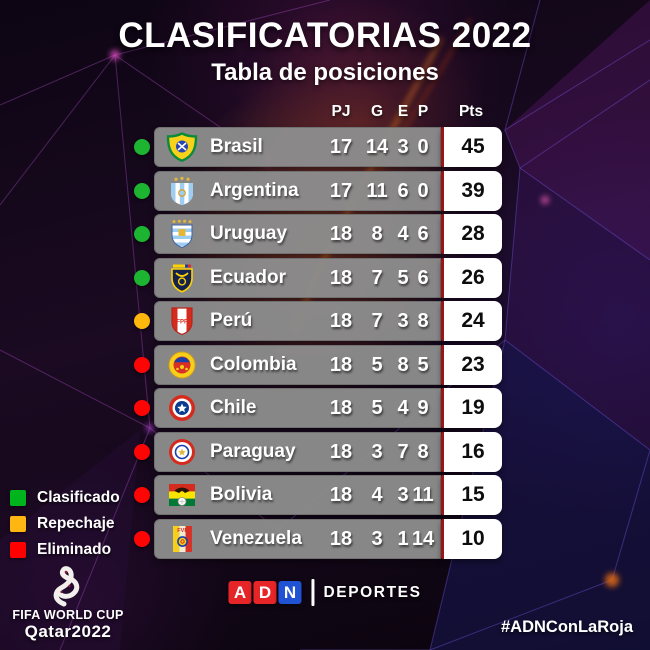 The image size is (650, 650). I want to click on team-name: Venezuela, so click(256, 538).